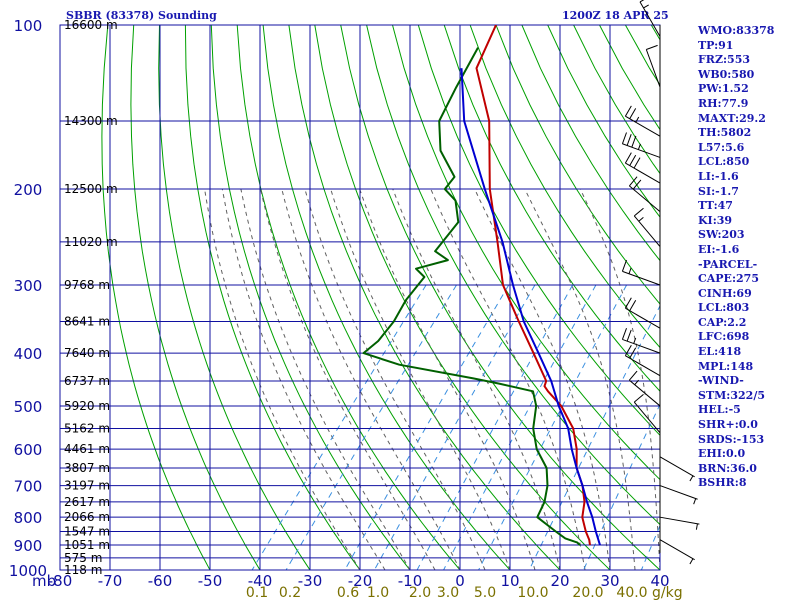 The height and width of the screenshot is (600, 800). I want to click on height-label: 1051 m, so click(87, 545).